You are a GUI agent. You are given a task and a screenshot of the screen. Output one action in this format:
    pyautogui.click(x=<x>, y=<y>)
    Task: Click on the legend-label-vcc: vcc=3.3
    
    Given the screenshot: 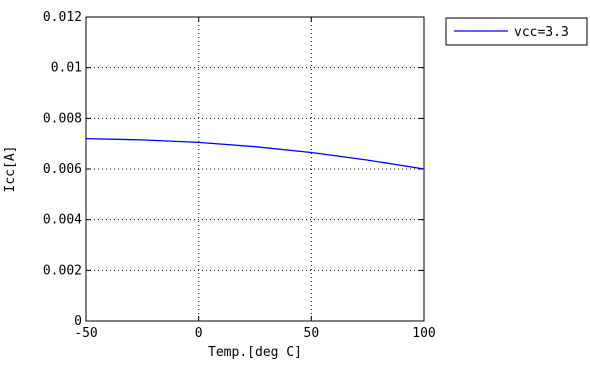 What is the action you would take?
    pyautogui.click(x=541, y=32)
    